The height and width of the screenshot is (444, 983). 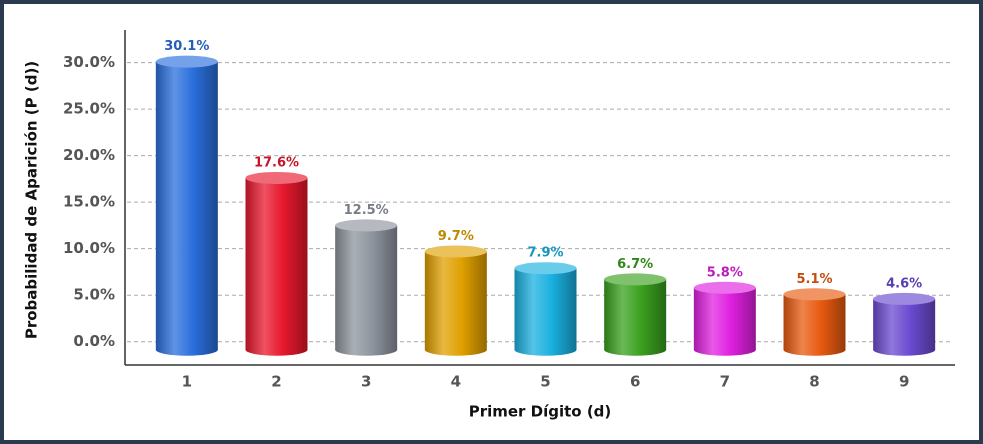 I want to click on x-tick-label: 1, so click(x=187, y=382).